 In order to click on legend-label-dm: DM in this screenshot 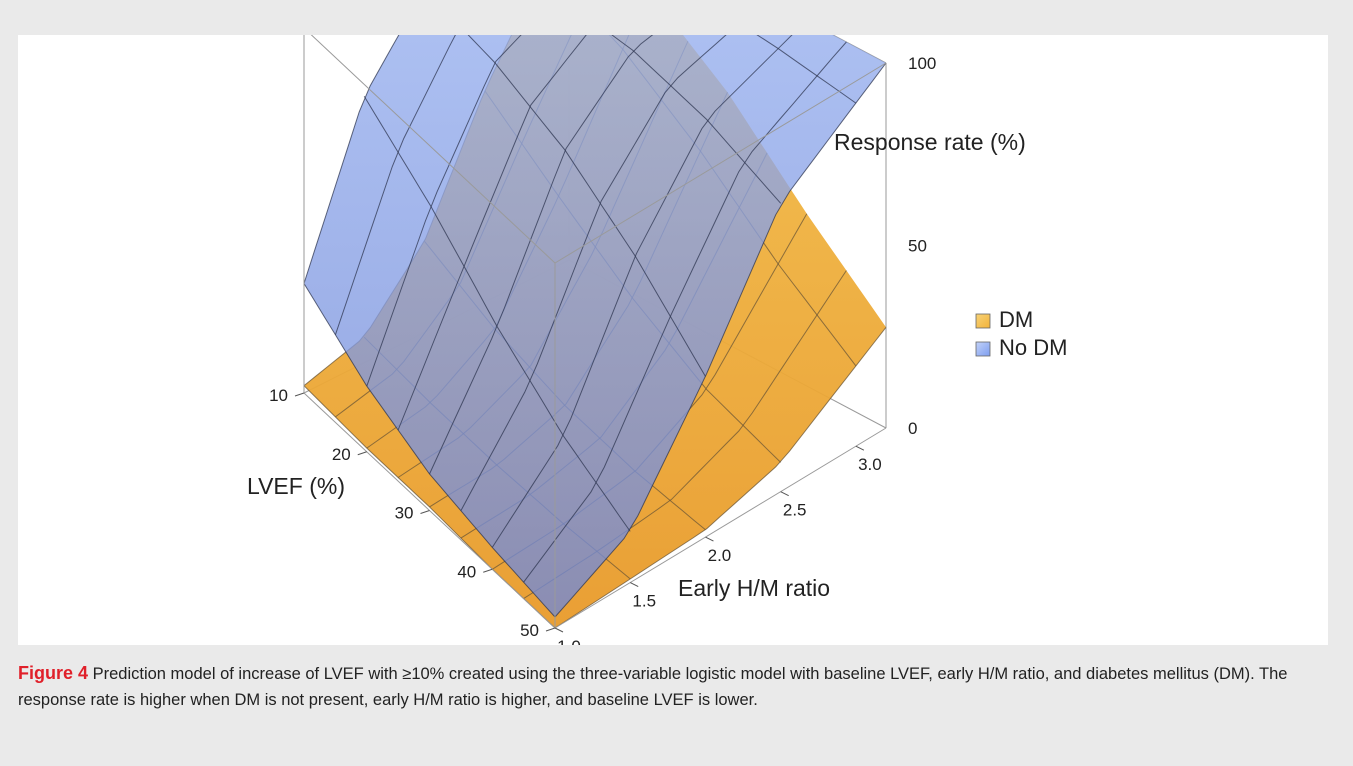, I will do `click(1016, 319)`.